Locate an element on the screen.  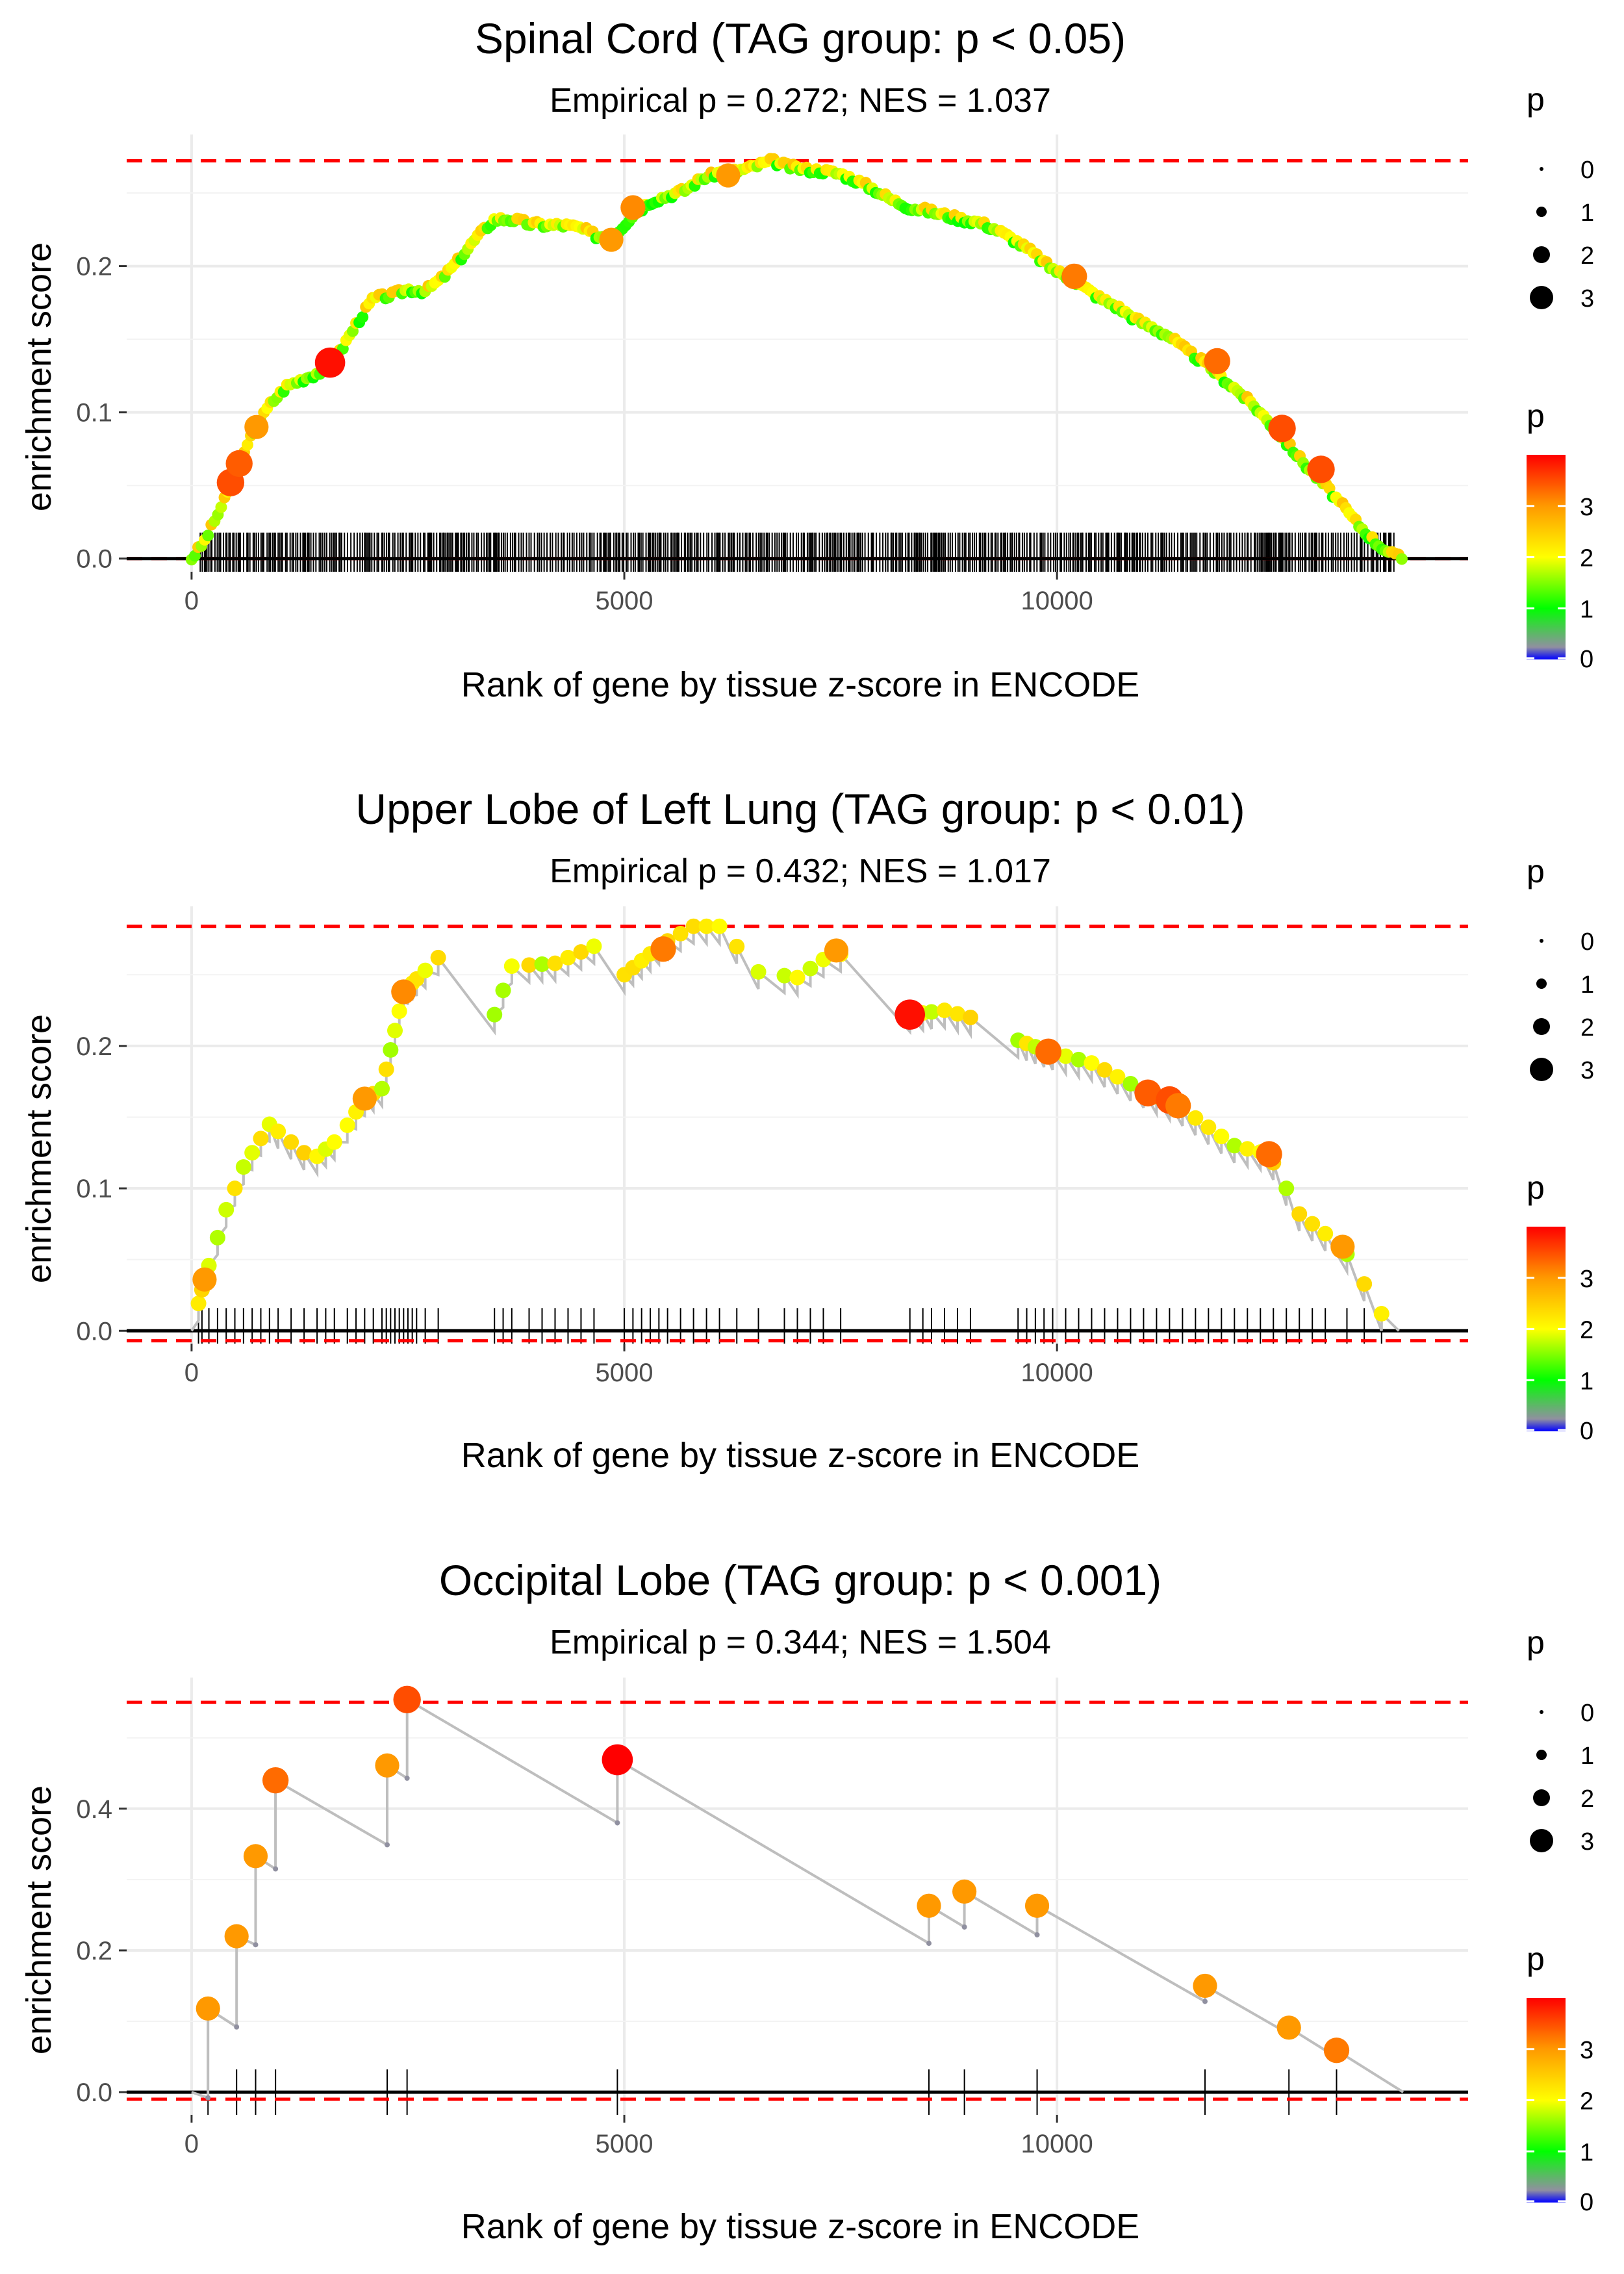
y-axis-ticks: 0.0 0.1 0.2 is located at coordinates (101, 413).